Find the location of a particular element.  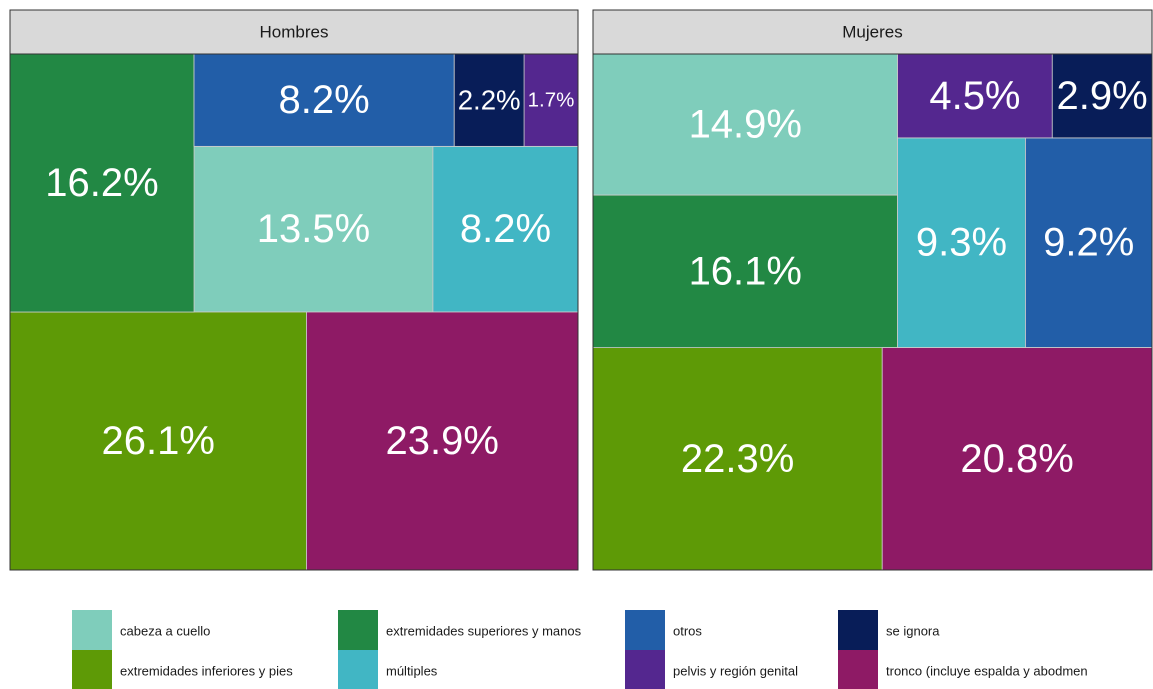

legend-label: extremidades inferiores y pies is located at coordinates (206, 671).